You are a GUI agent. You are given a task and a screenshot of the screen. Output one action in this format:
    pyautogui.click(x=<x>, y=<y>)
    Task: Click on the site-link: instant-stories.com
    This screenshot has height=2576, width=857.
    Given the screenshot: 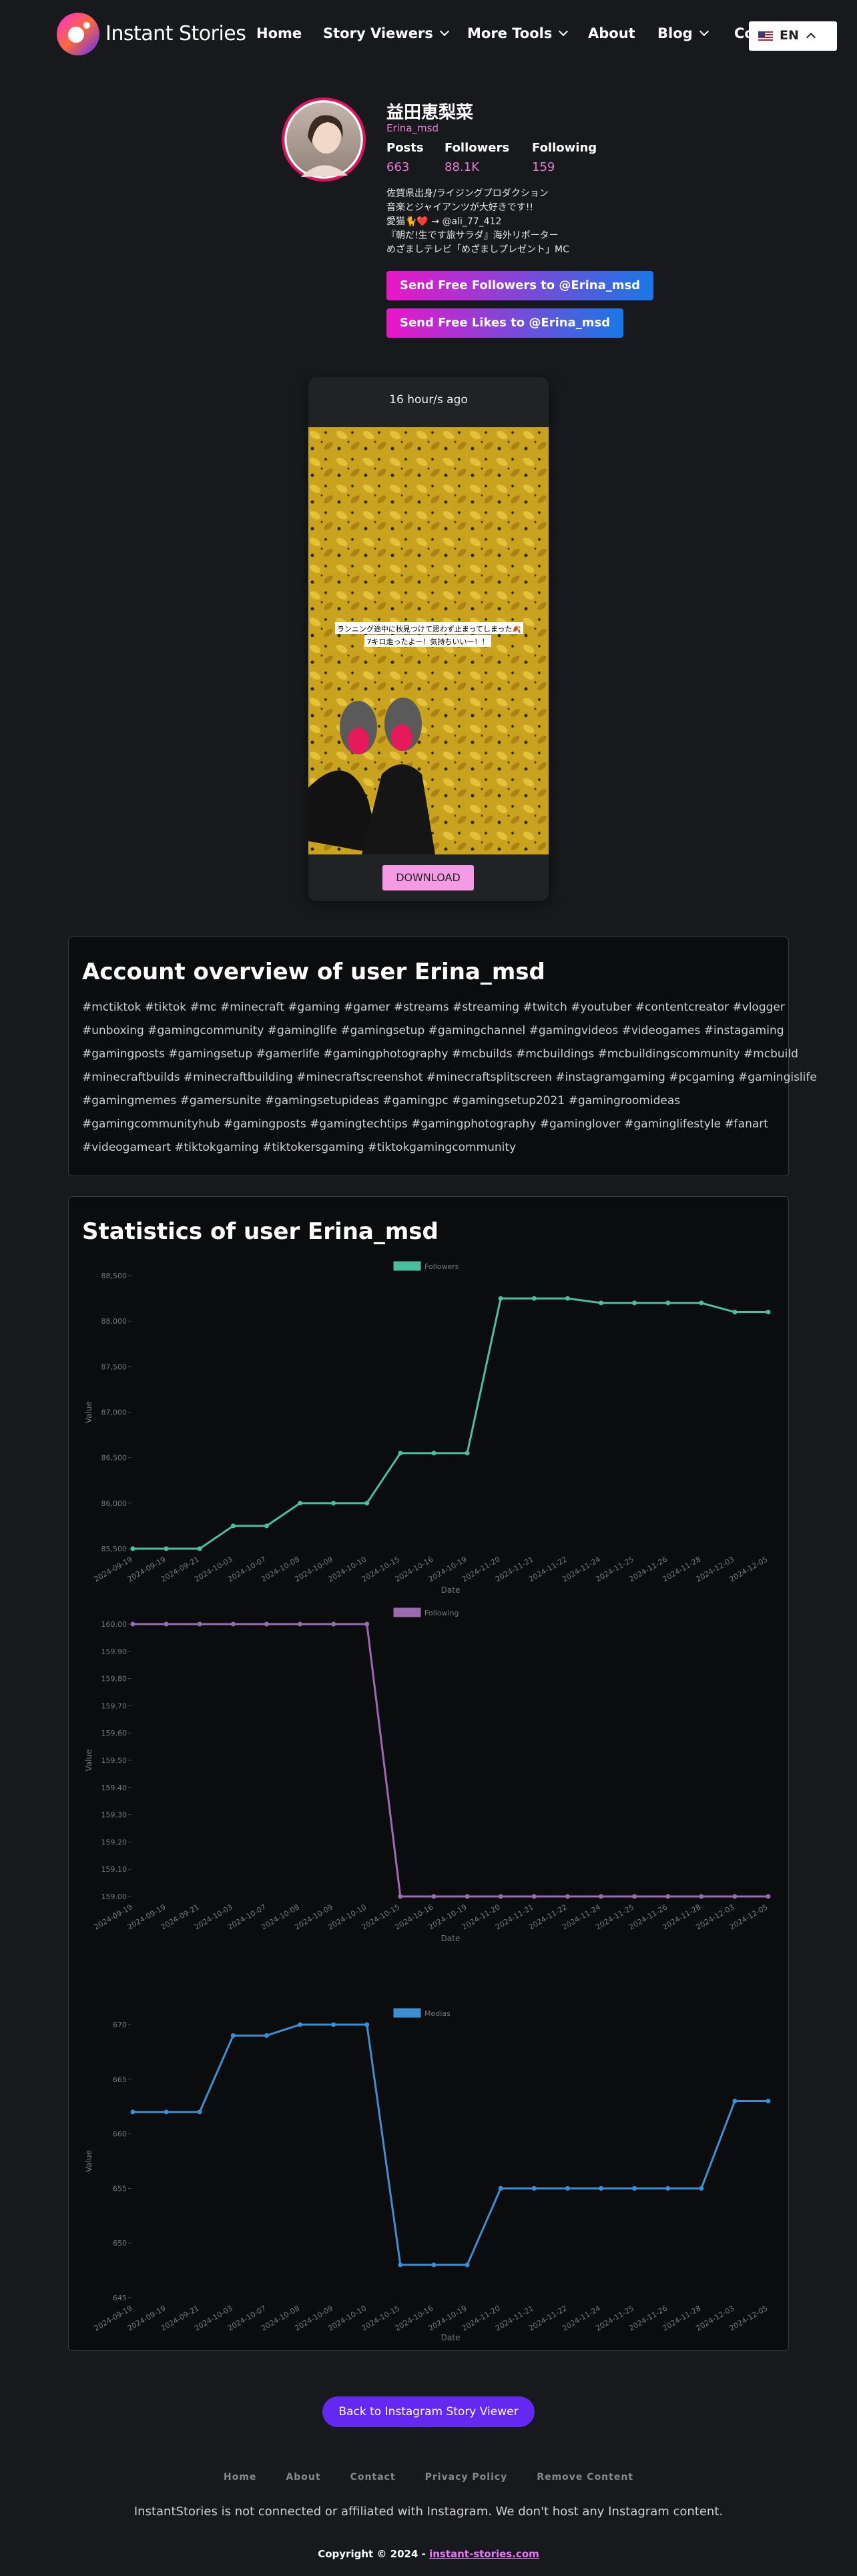 What is the action you would take?
    pyautogui.click(x=484, y=2554)
    